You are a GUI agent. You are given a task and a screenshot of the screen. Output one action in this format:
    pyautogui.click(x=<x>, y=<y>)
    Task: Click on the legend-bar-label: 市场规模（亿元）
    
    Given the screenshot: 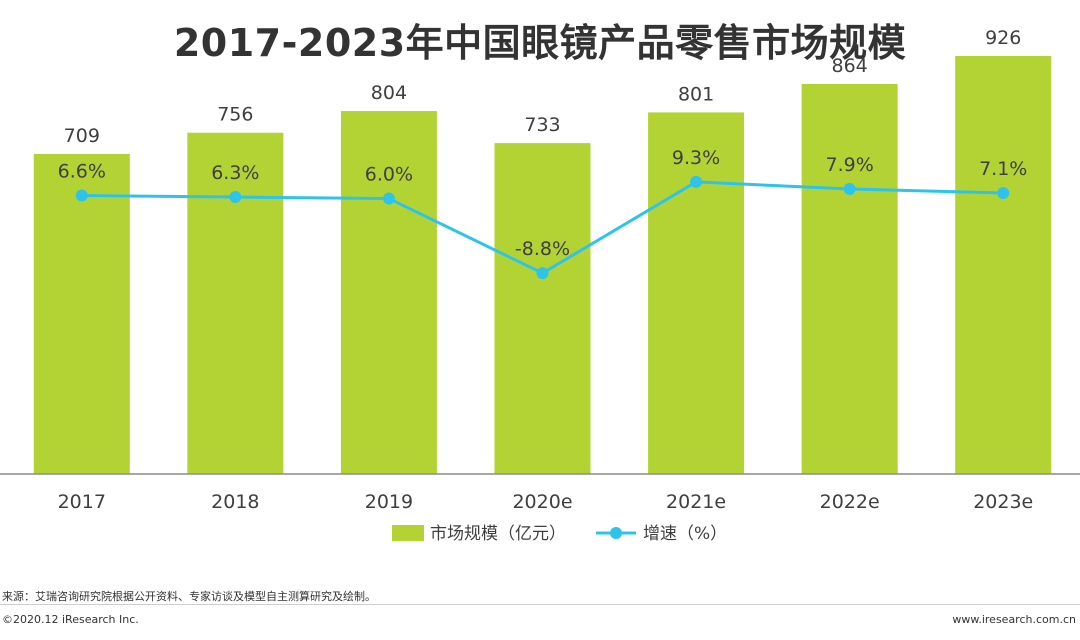 What is the action you would take?
    pyautogui.click(x=498, y=534)
    